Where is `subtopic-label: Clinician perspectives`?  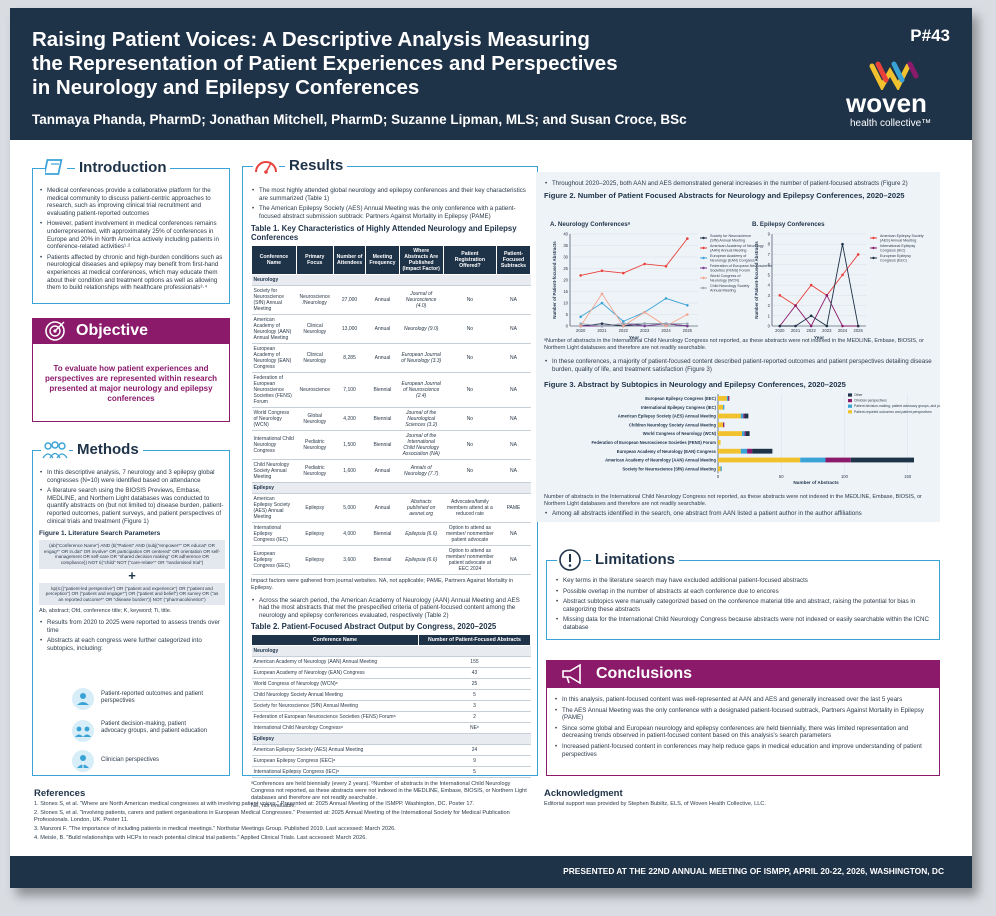
subtopic-label: Clinician perspectives is located at coordinates (130, 760).